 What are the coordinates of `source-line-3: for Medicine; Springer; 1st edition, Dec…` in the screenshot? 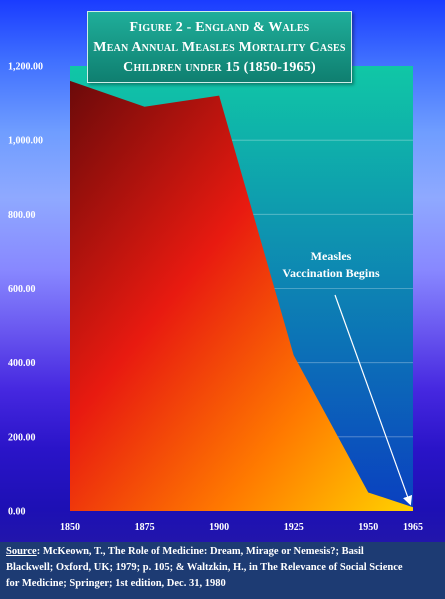 It's located at (116, 583).